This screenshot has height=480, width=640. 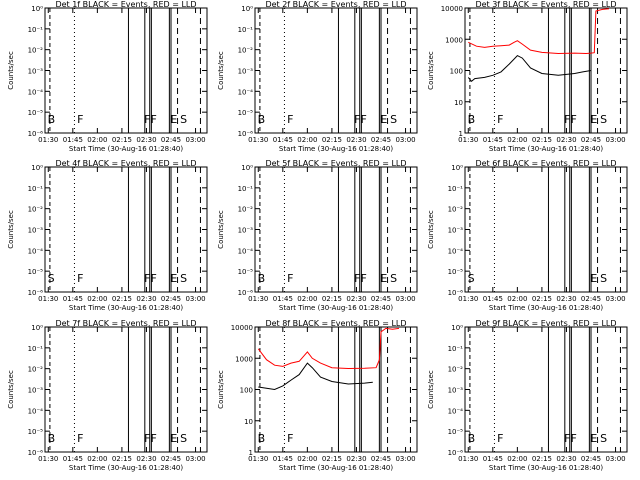 I want to click on chart-title: Det 8f BLACK = Events, RED = LLD, so click(x=335, y=323).